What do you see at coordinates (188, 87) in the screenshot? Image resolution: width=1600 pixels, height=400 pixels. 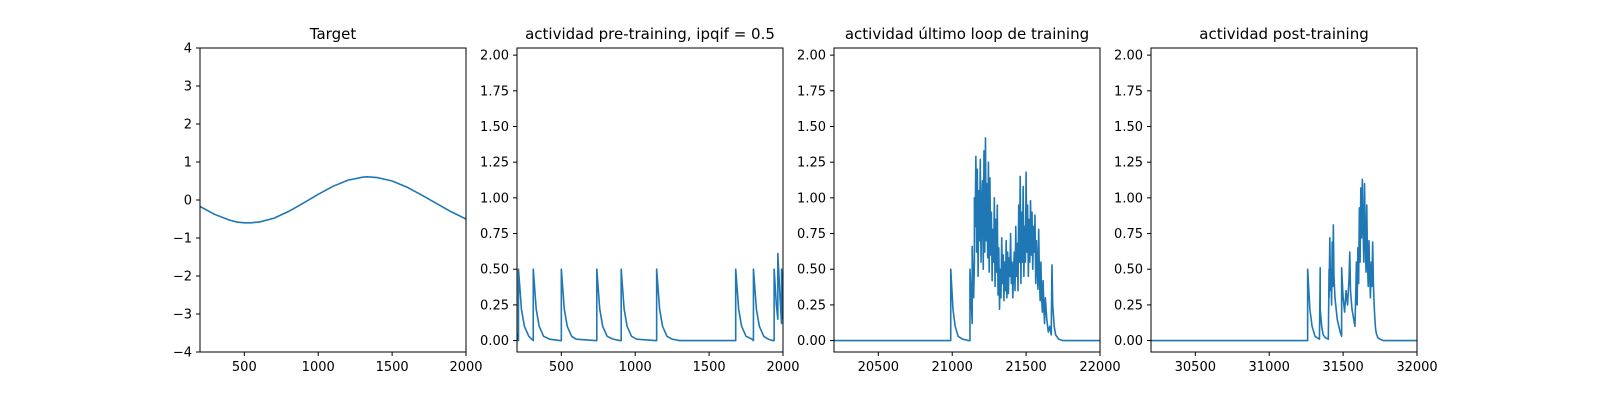 I see `y-tick-label: 3` at bounding box center [188, 87].